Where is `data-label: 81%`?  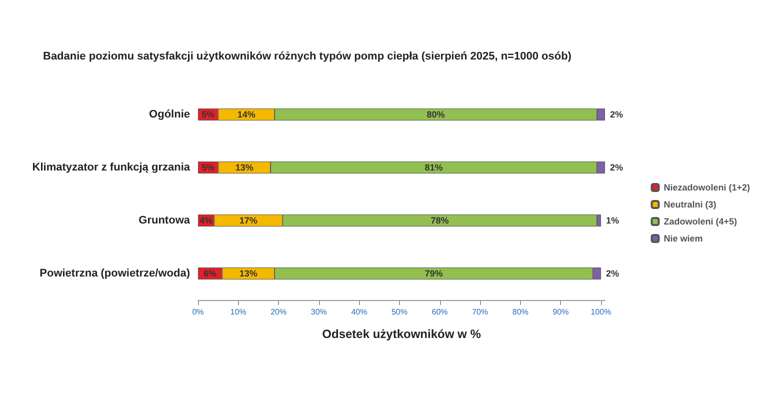 data-label: 81% is located at coordinates (433, 167).